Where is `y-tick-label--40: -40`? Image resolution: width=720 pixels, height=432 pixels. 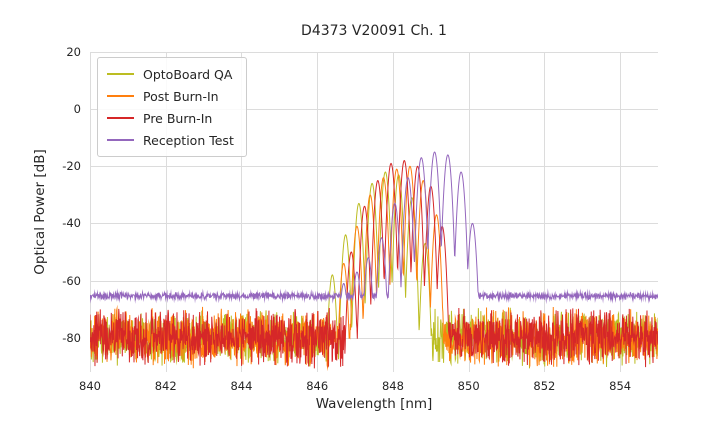
y-tick-label--40: -40 is located at coordinates (71, 223).